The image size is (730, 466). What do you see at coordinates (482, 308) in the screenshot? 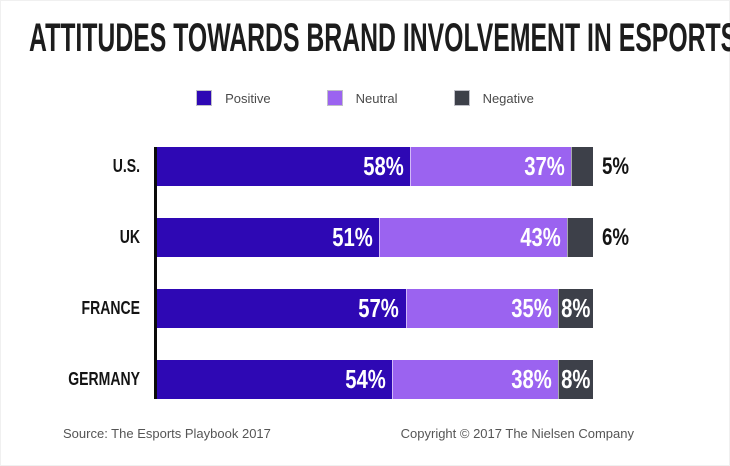
I see `neutral-segment: 35%` at bounding box center [482, 308].